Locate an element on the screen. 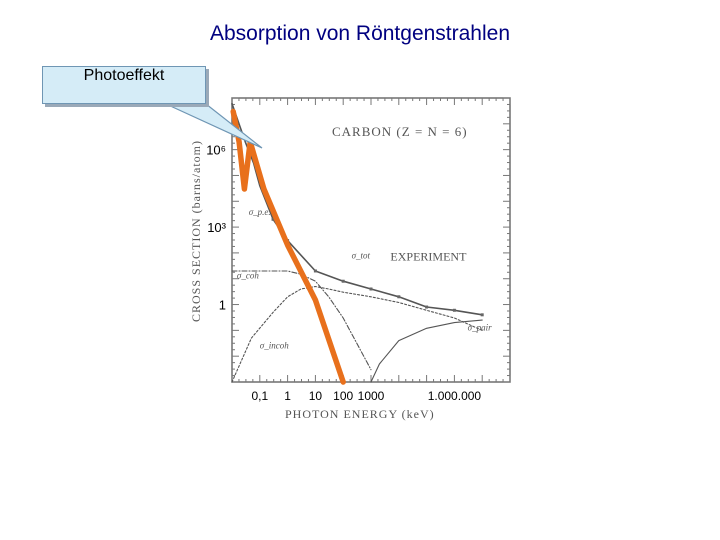 This screenshot has height=540, width=720. chart-annotation: σ_pair is located at coordinates (480, 327).